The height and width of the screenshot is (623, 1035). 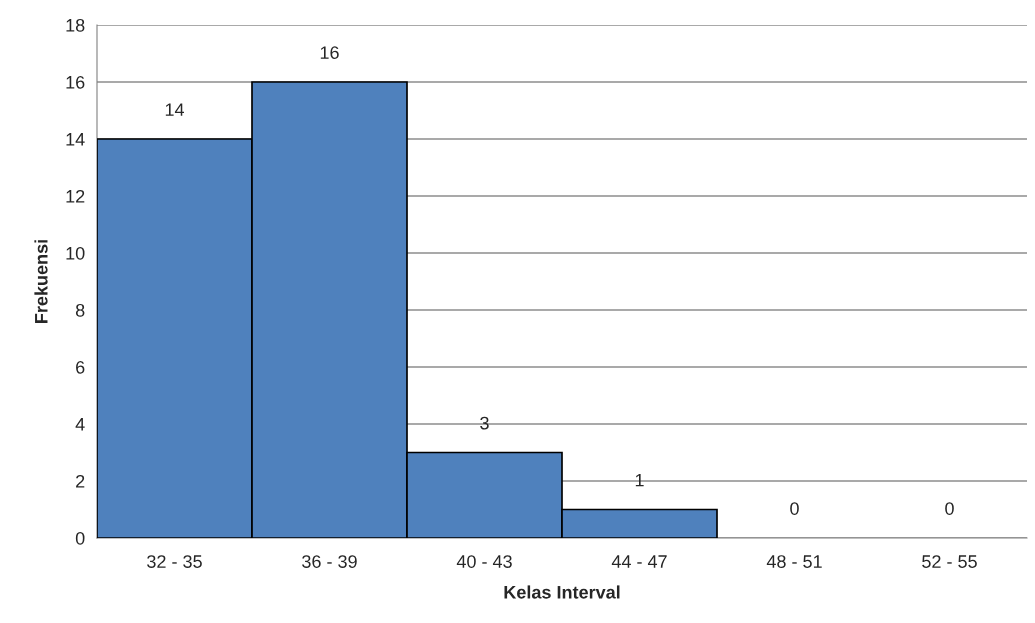 I want to click on x-tick-label: 40 - 43, so click(x=484, y=561).